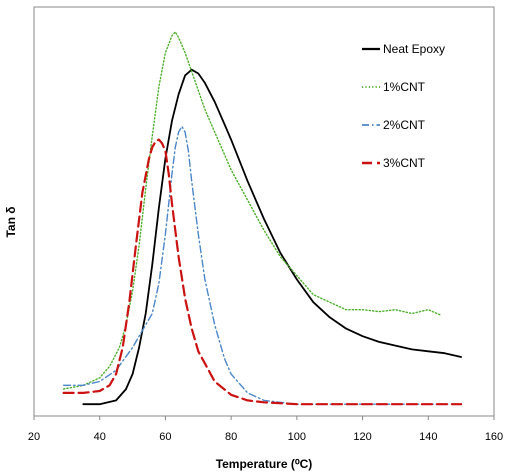 This screenshot has height=474, width=505. Describe the element at coordinates (404, 125) in the screenshot. I see `legend-label-2: 2%CNT` at that location.